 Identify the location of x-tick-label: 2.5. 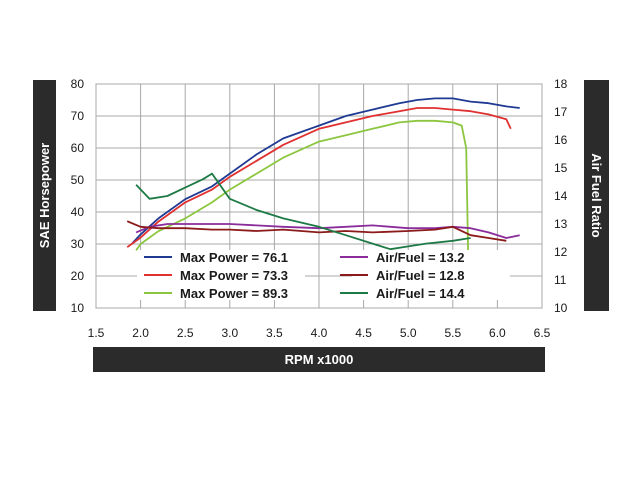
(185, 333).